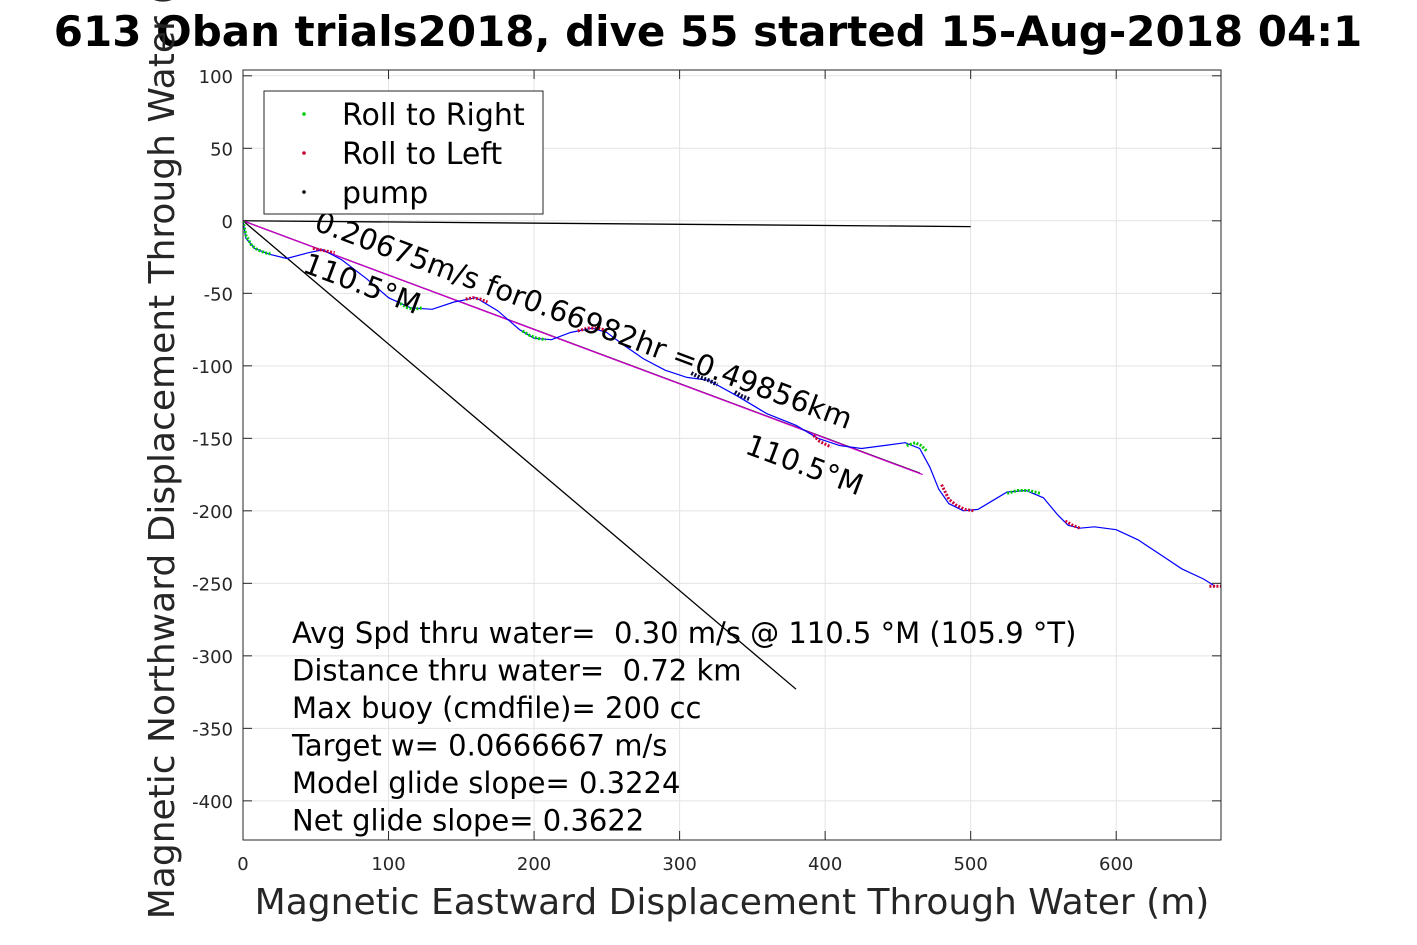  I want to click on x-tick-label: 100, so click(388, 864).